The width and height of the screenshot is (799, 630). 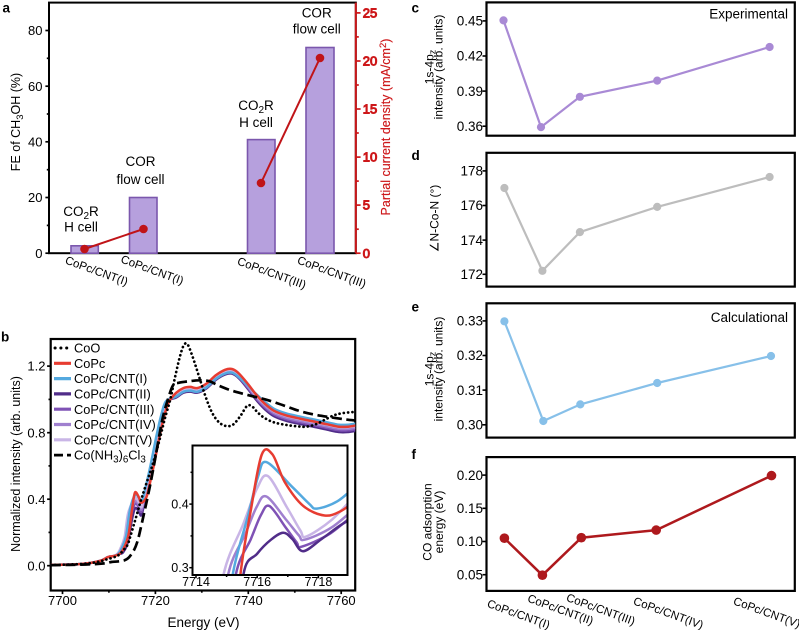 What do you see at coordinates (470, 541) in the screenshot?
I see `svg-text: 0.10` at bounding box center [470, 541].